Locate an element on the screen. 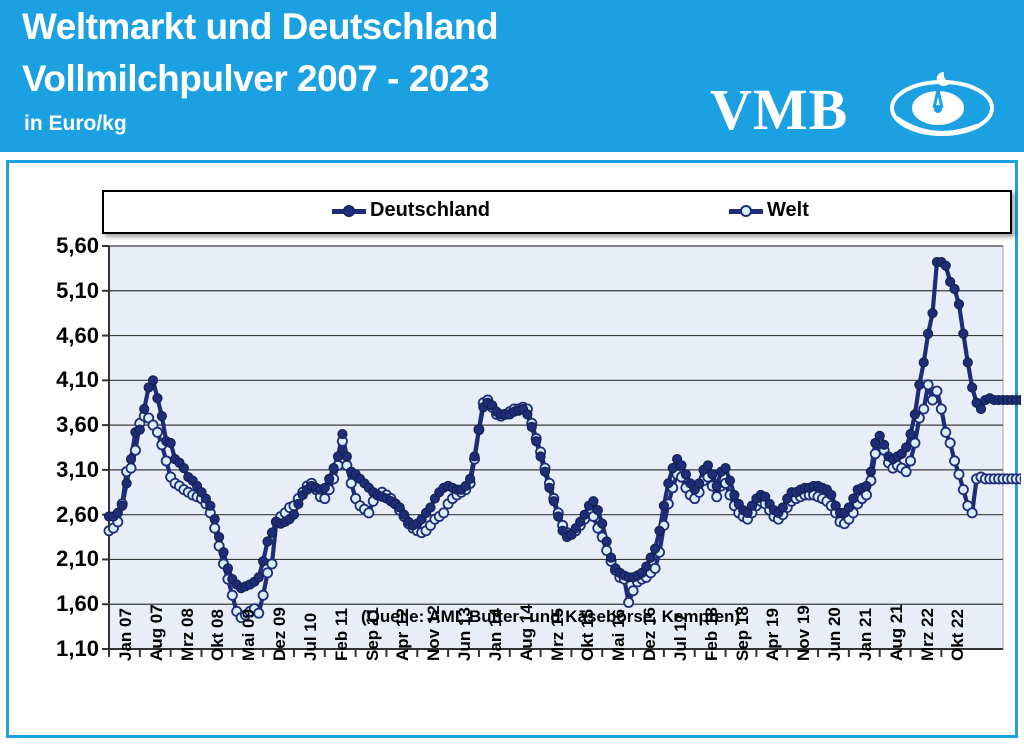  y-axis-tick-label: 5,10 is located at coordinates (77, 290).